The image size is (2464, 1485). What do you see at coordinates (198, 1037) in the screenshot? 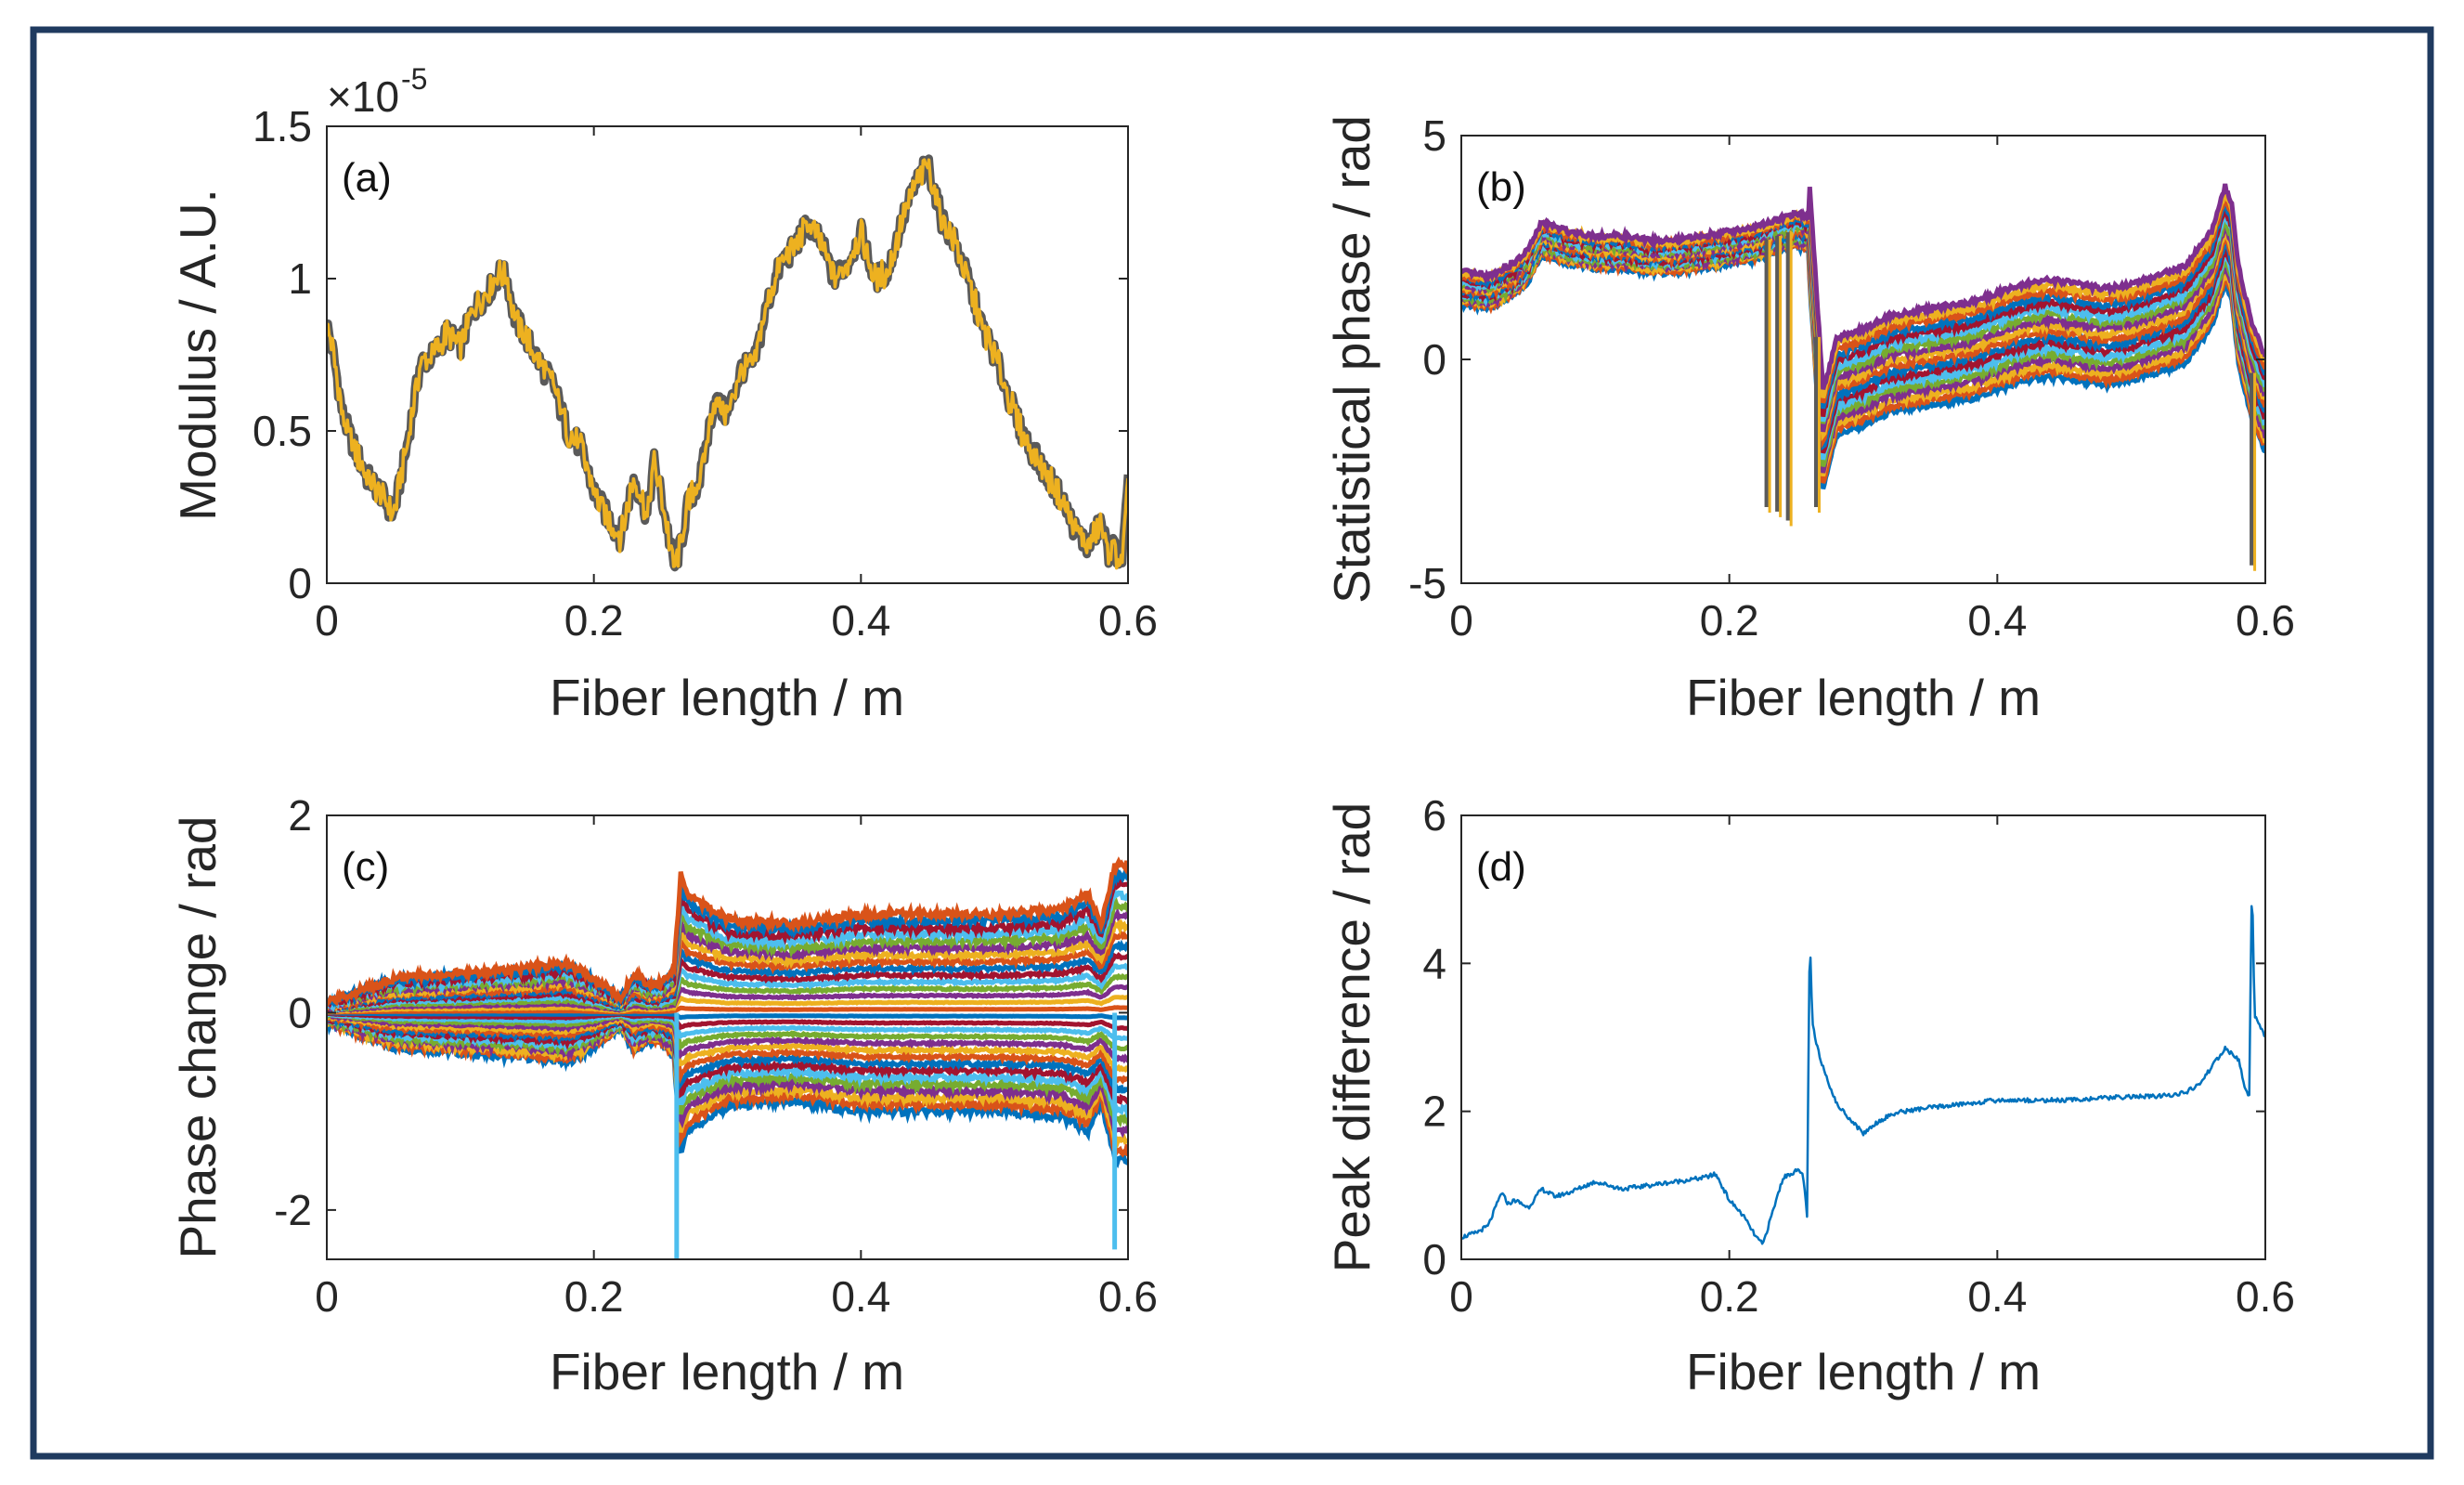
I see `y-axis-label: Phase change / rad` at bounding box center [198, 1037].